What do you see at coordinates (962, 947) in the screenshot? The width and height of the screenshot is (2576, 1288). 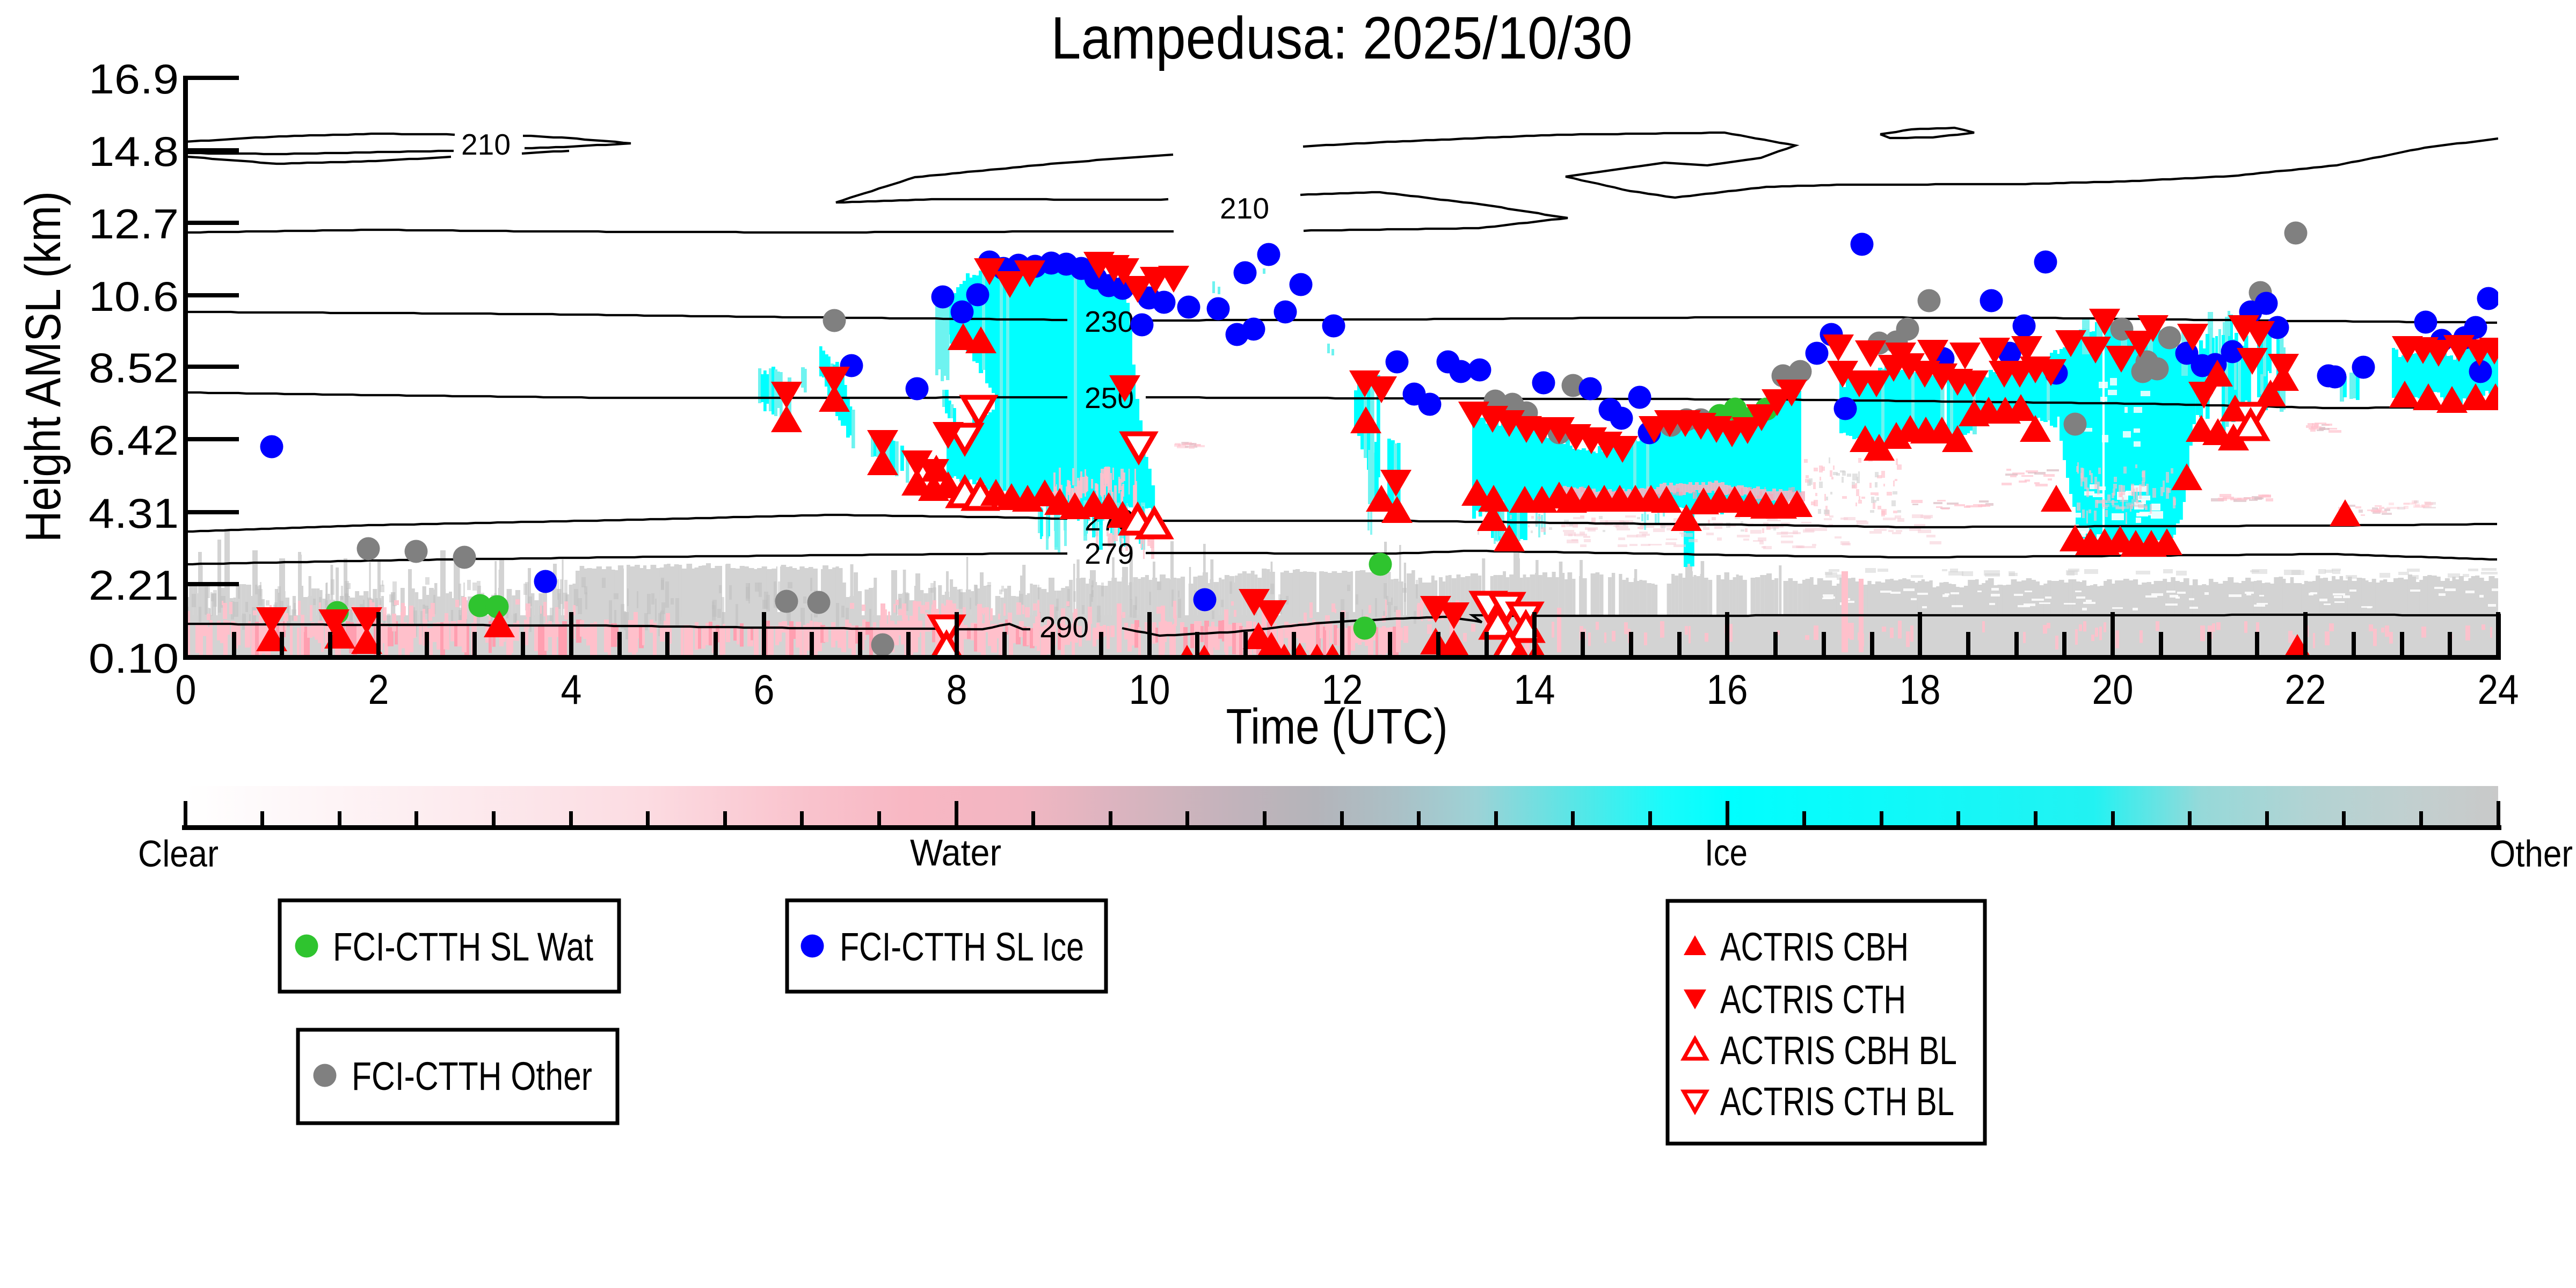 I see `svg-text: FCI-CTTH SL Ice` at bounding box center [962, 947].